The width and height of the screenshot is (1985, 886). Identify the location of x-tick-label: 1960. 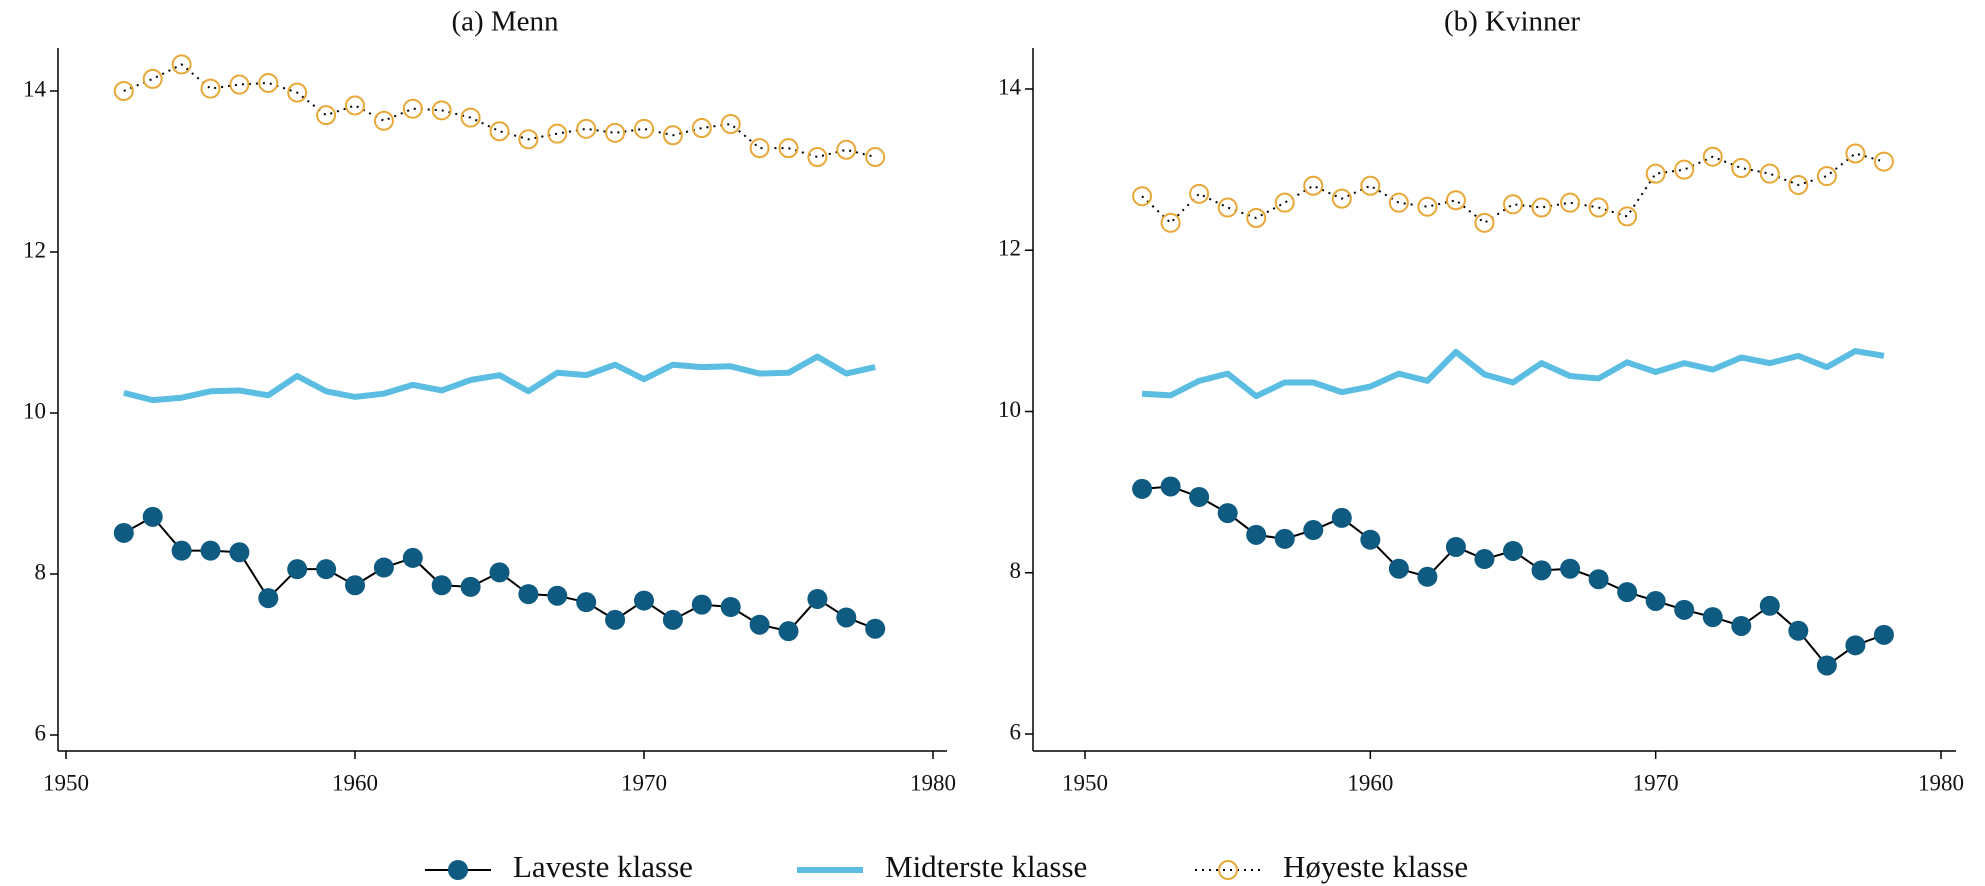
(1370, 782).